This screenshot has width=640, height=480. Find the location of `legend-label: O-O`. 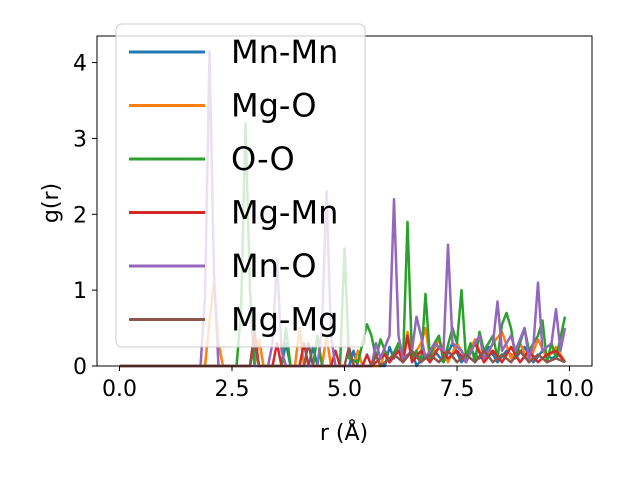

legend-label: O-O is located at coordinates (263, 159).